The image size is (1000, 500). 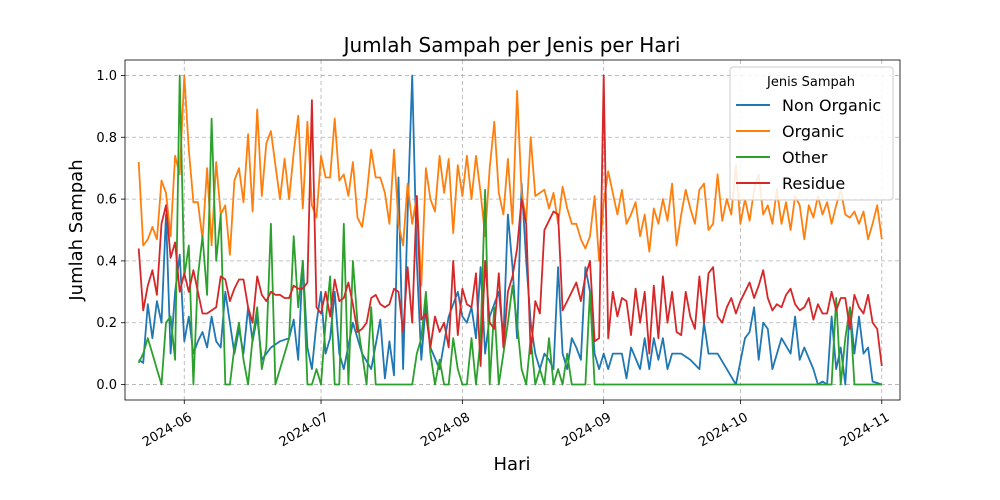 What do you see at coordinates (106, 200) in the screenshot?
I see `y-tick-label: 0.6` at bounding box center [106, 200].